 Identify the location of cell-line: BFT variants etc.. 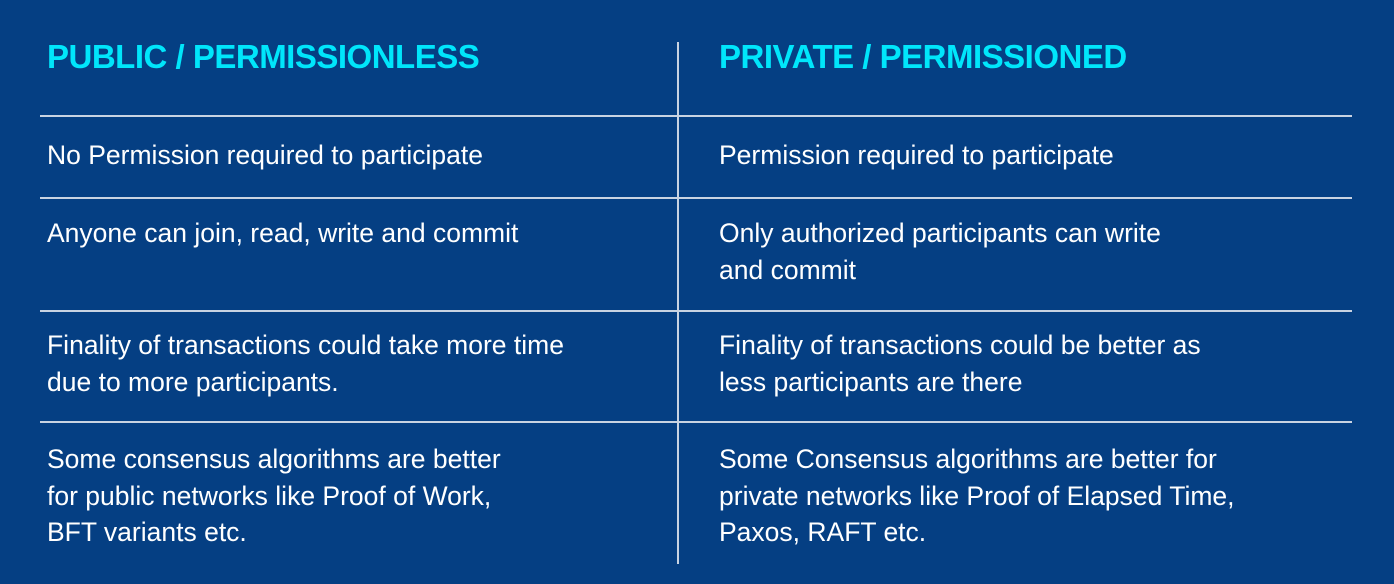
(147, 532).